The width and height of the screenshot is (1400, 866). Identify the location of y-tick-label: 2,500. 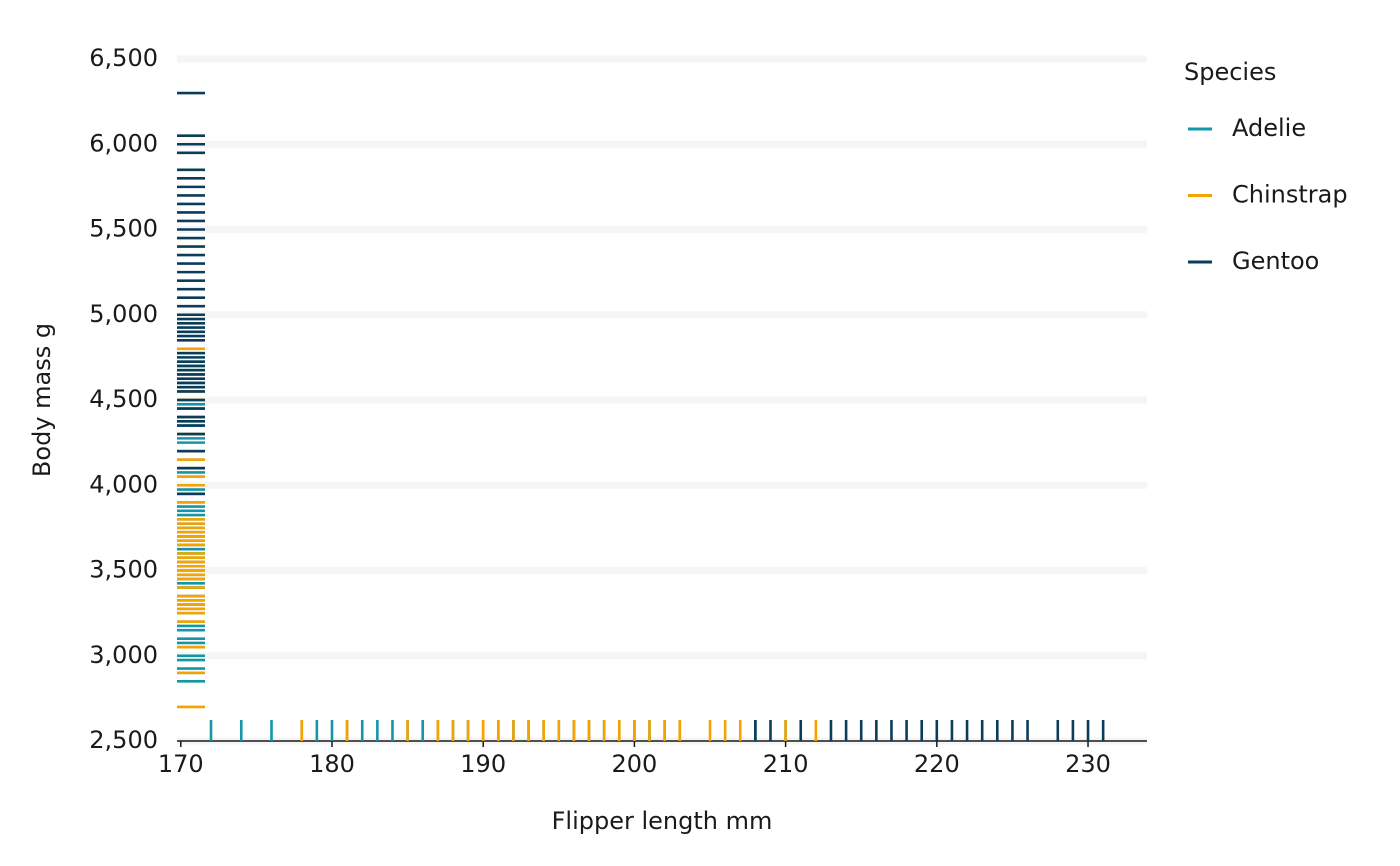
(123, 740).